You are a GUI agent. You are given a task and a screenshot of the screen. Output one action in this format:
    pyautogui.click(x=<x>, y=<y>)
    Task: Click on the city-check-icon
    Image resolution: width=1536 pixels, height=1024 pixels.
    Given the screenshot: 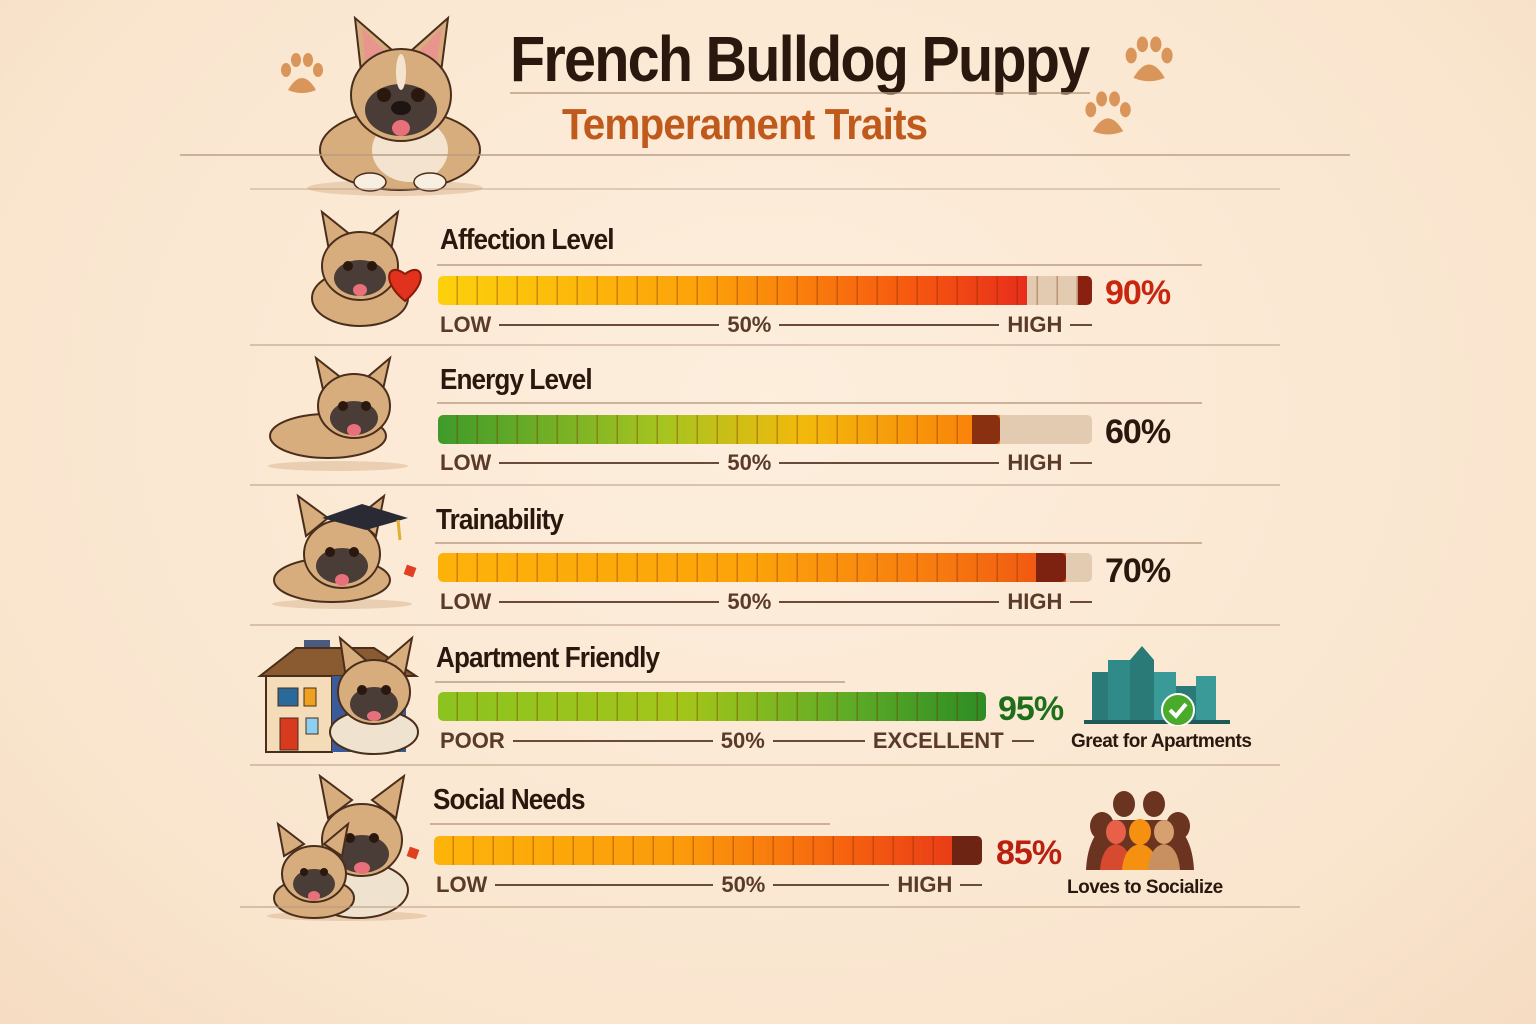 What is the action you would take?
    pyautogui.click(x=1157, y=686)
    